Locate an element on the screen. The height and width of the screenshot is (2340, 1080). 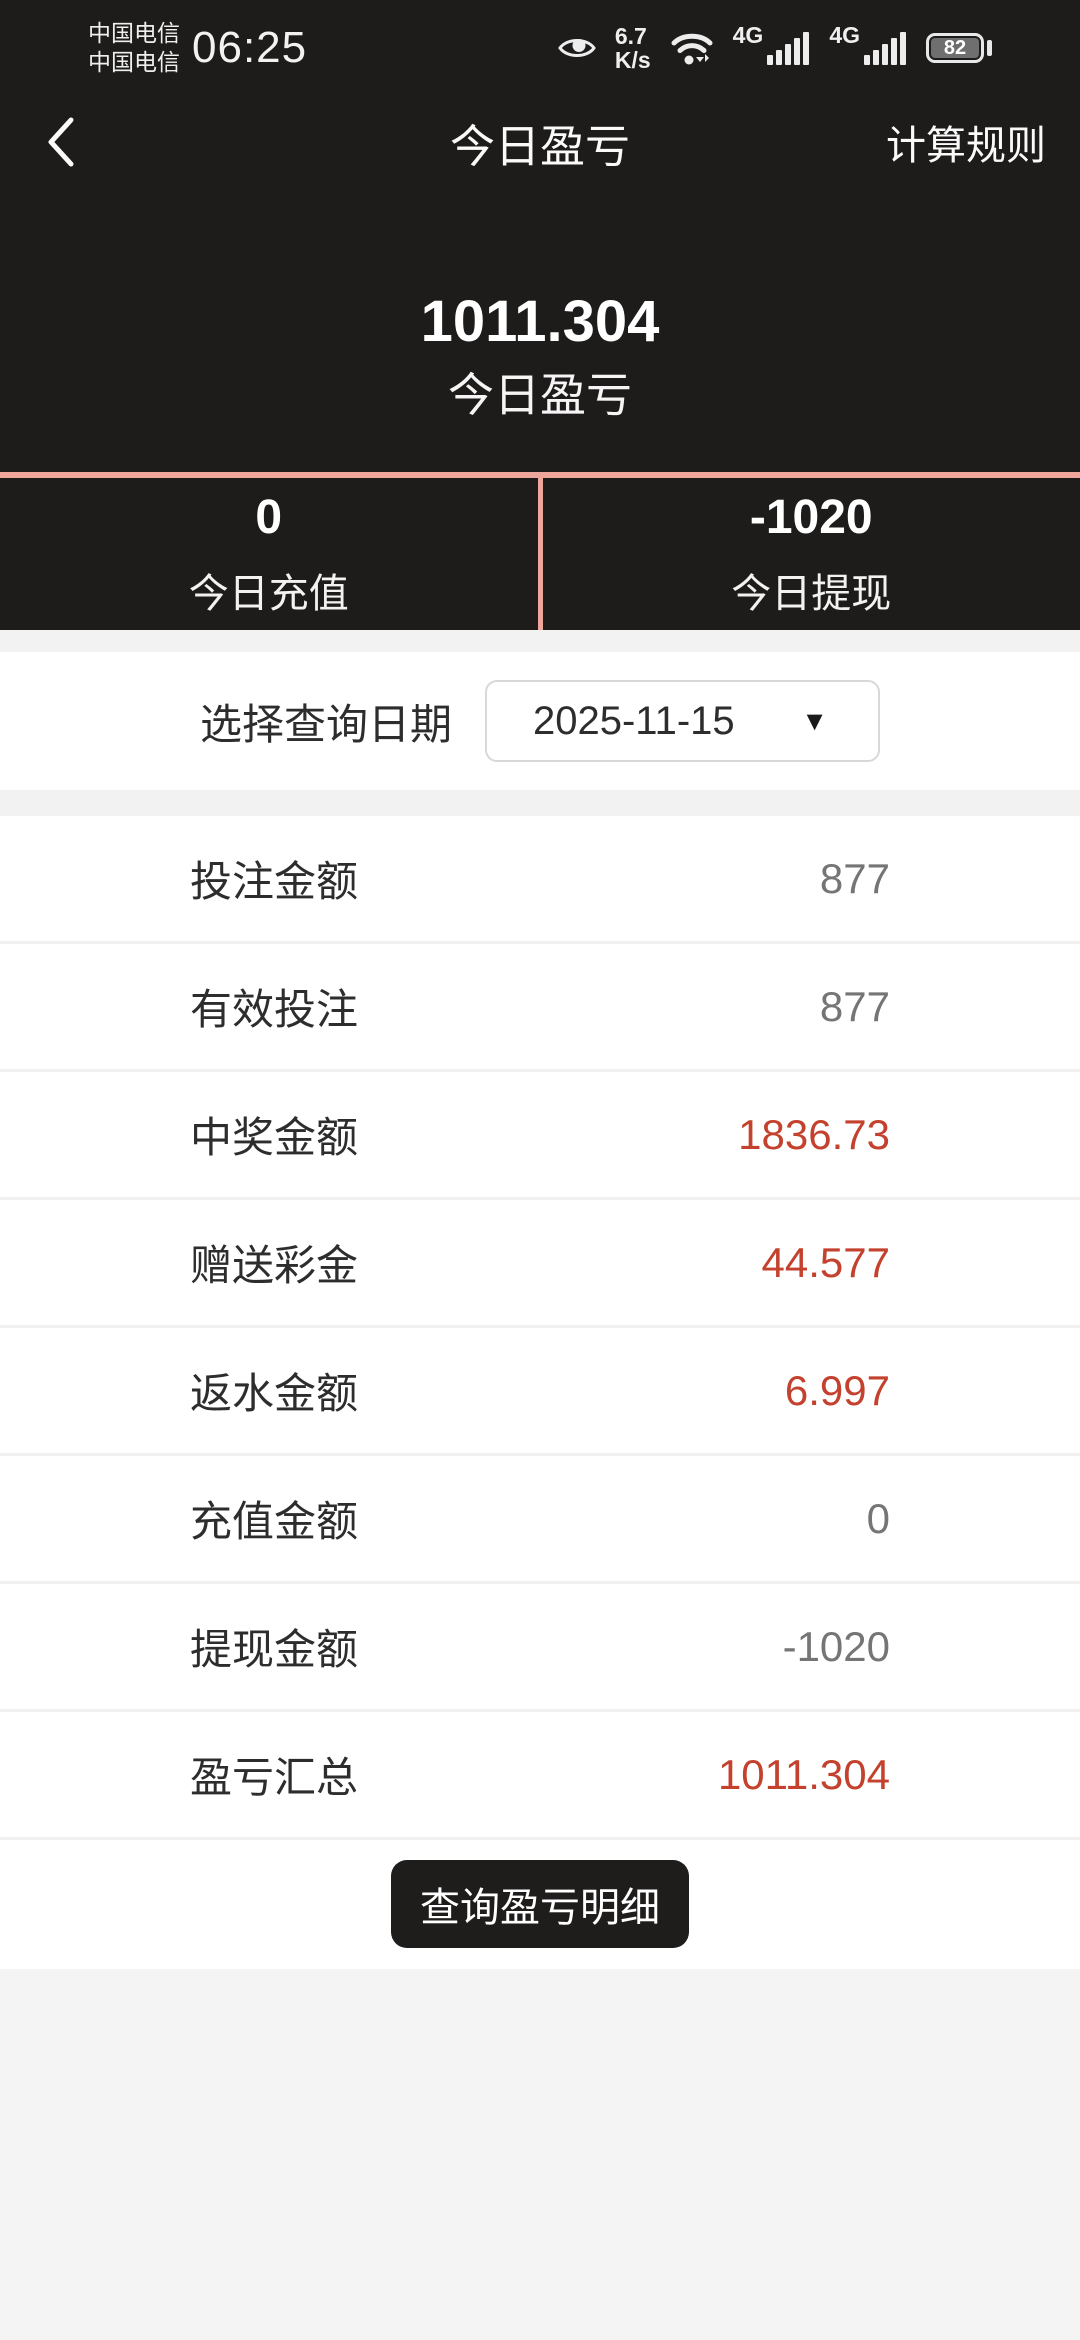
detail-row: 盈亏汇总 1011.304 is located at coordinates (540, 1776).